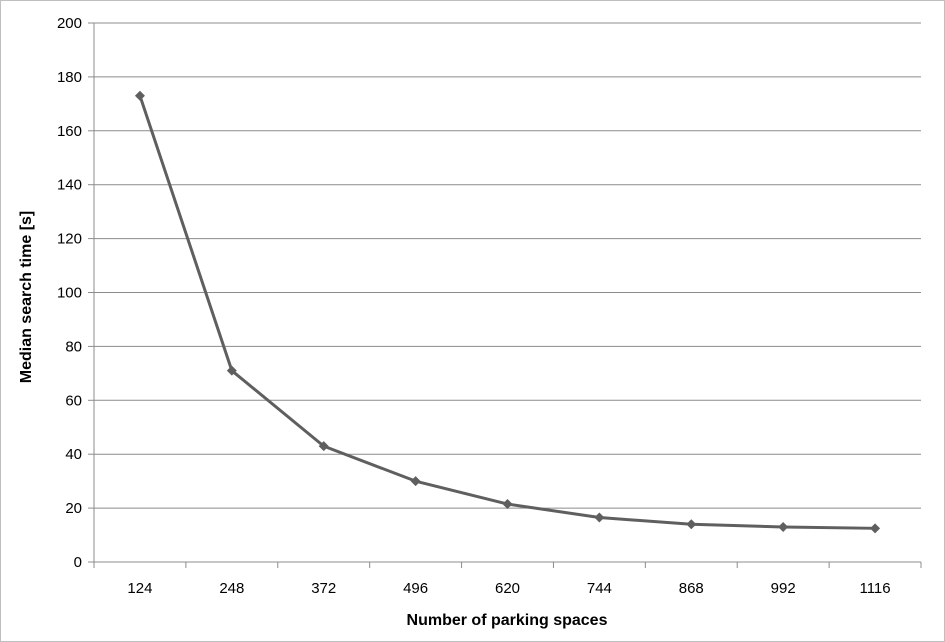 The width and height of the screenshot is (945, 642). What do you see at coordinates (874, 588) in the screenshot?
I see `x-tick-label: 1116` at bounding box center [874, 588].